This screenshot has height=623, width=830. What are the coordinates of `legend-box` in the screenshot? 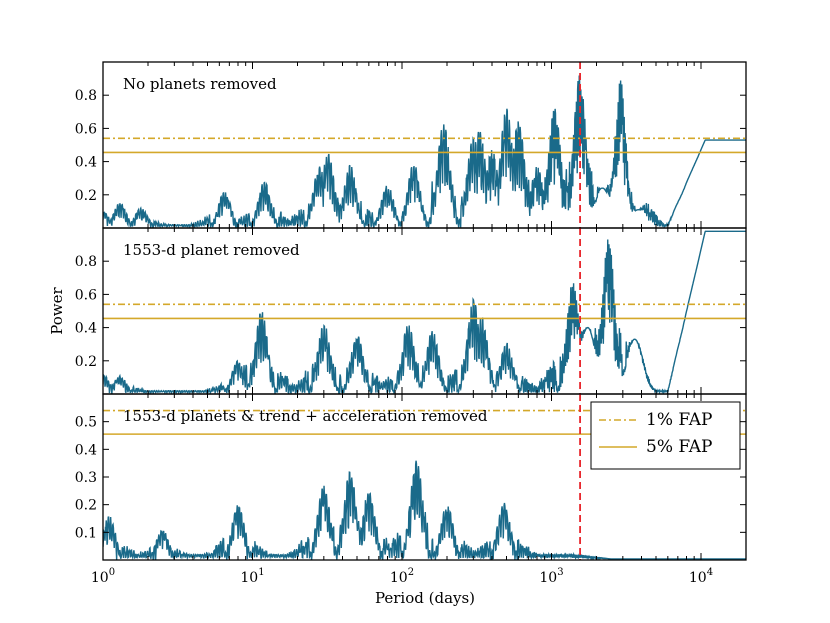 It's located at (665, 435).